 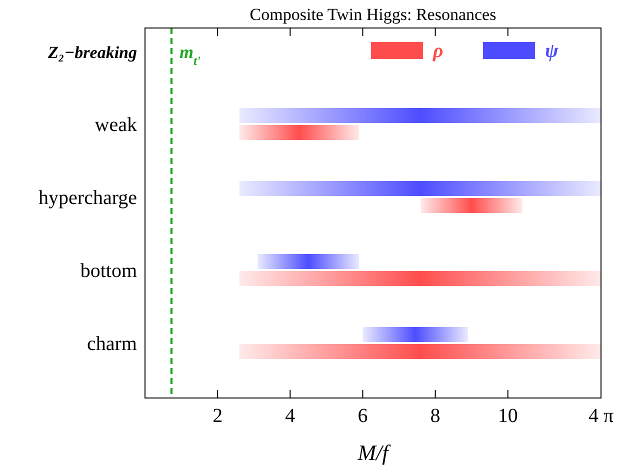 What do you see at coordinates (373, 14) in the screenshot?
I see `chart-title: Composite Twin Higgs: Resonances` at bounding box center [373, 14].